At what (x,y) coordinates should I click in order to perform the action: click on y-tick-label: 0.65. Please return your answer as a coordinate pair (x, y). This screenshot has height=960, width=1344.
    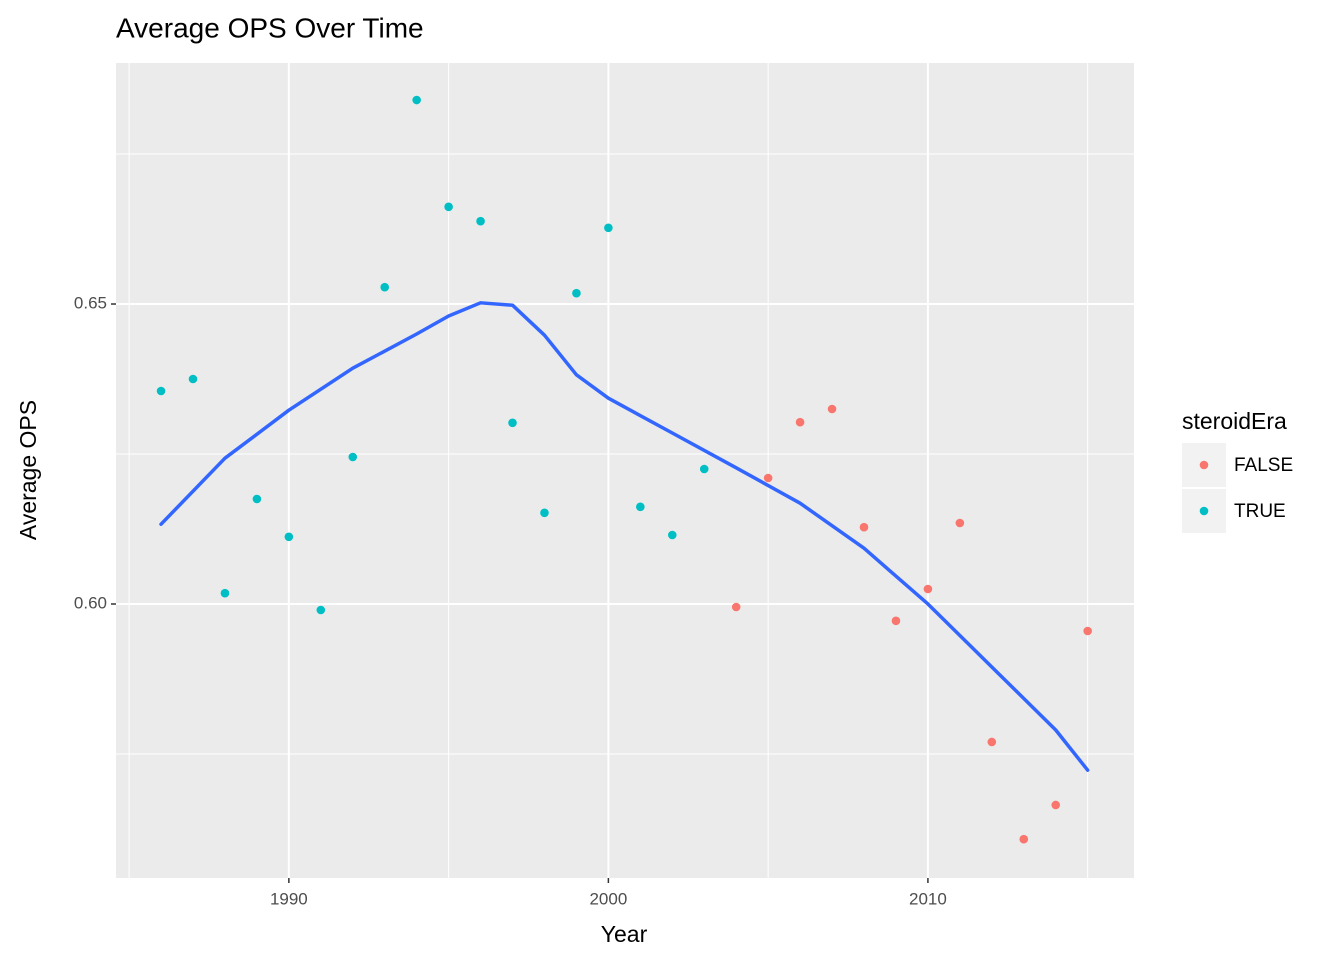
    Looking at the image, I should click on (90, 302).